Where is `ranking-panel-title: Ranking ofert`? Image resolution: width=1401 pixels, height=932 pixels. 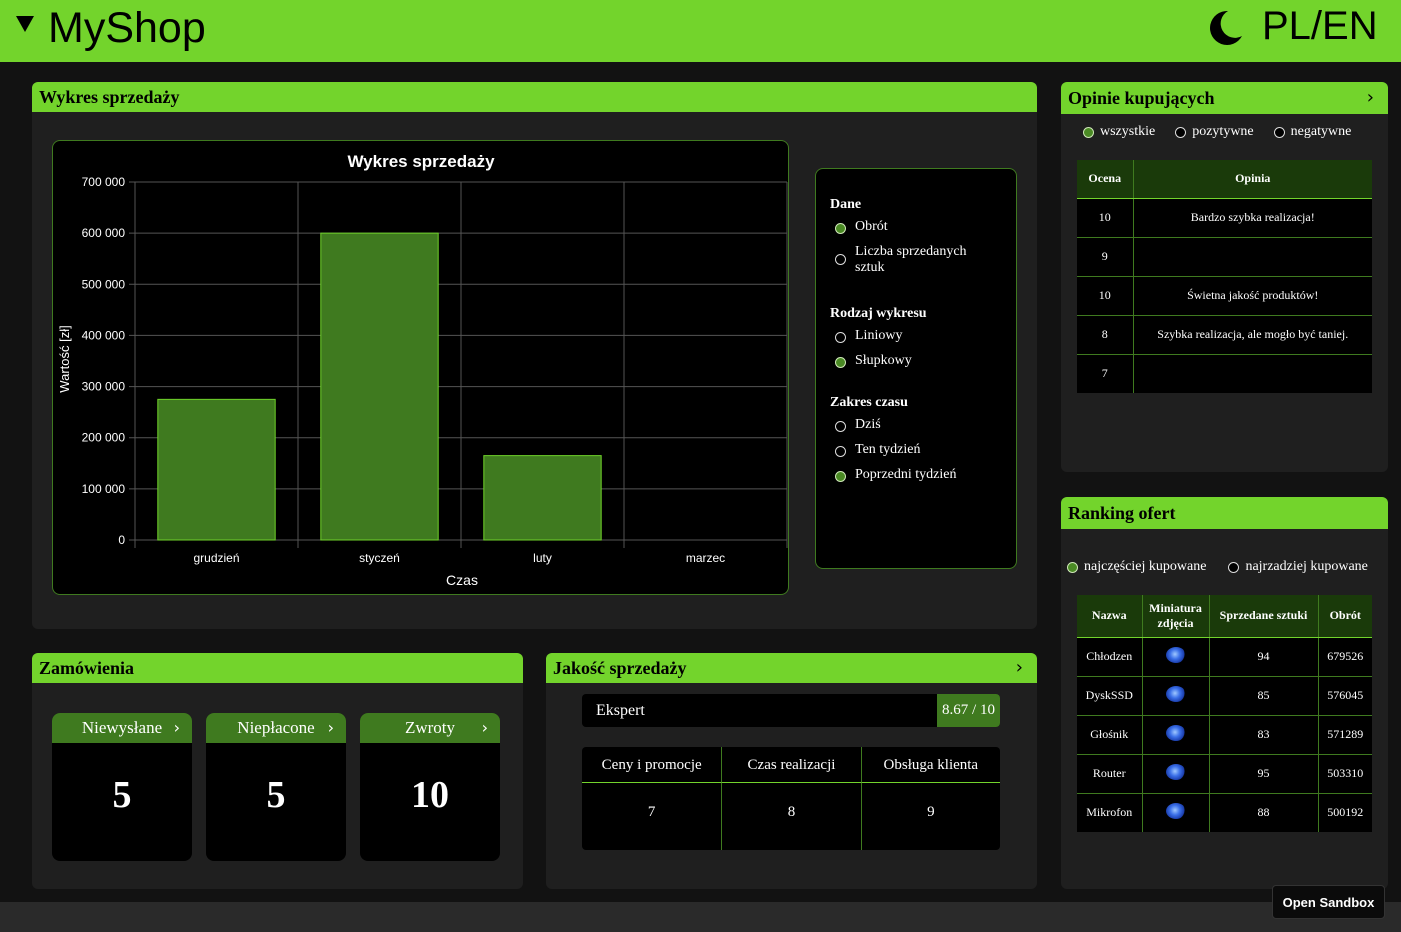
ranking-panel-title: Ranking ofert is located at coordinates (1224, 513).